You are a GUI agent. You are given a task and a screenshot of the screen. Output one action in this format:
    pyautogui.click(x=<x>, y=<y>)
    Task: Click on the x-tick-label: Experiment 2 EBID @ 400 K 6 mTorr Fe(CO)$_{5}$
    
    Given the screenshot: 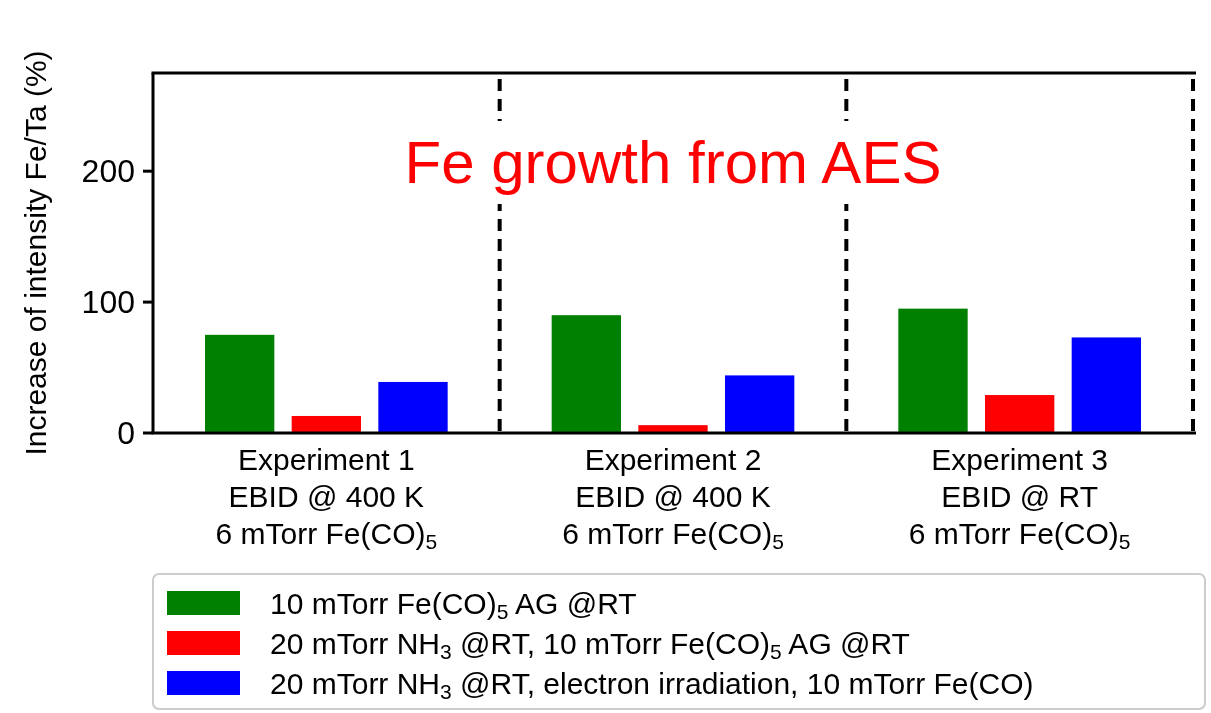 What is the action you would take?
    pyautogui.click(x=673, y=498)
    